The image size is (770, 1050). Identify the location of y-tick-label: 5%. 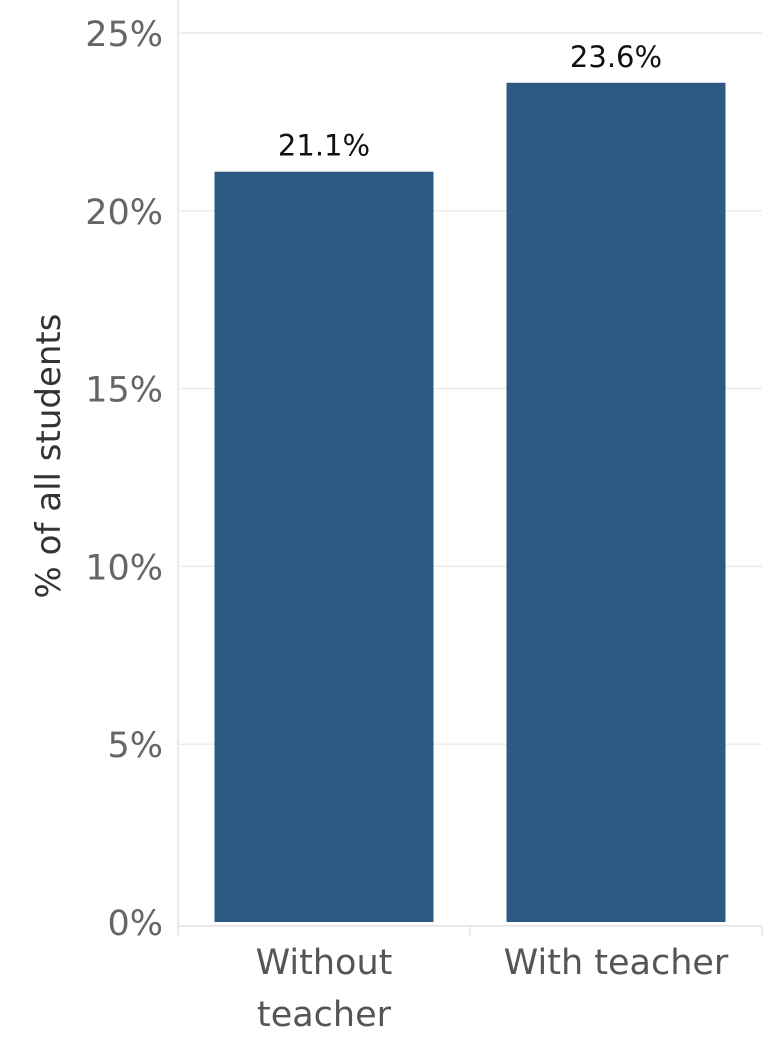
(135, 746).